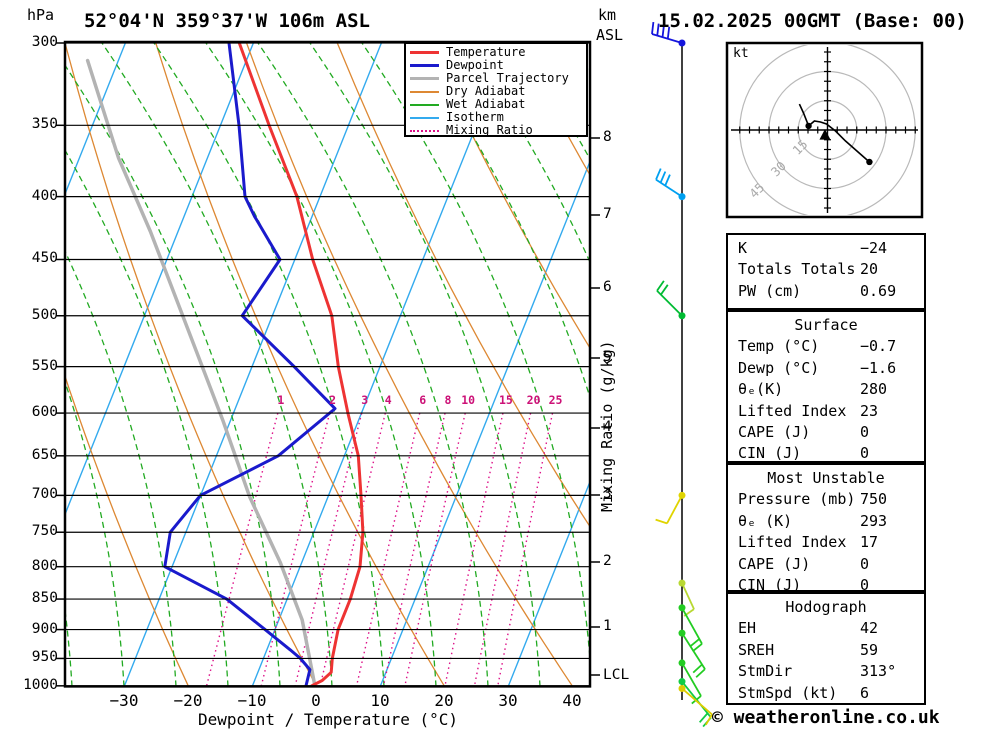  What do you see at coordinates (743, 248) in the screenshot?
I see `info-row-label: K` at bounding box center [743, 248].